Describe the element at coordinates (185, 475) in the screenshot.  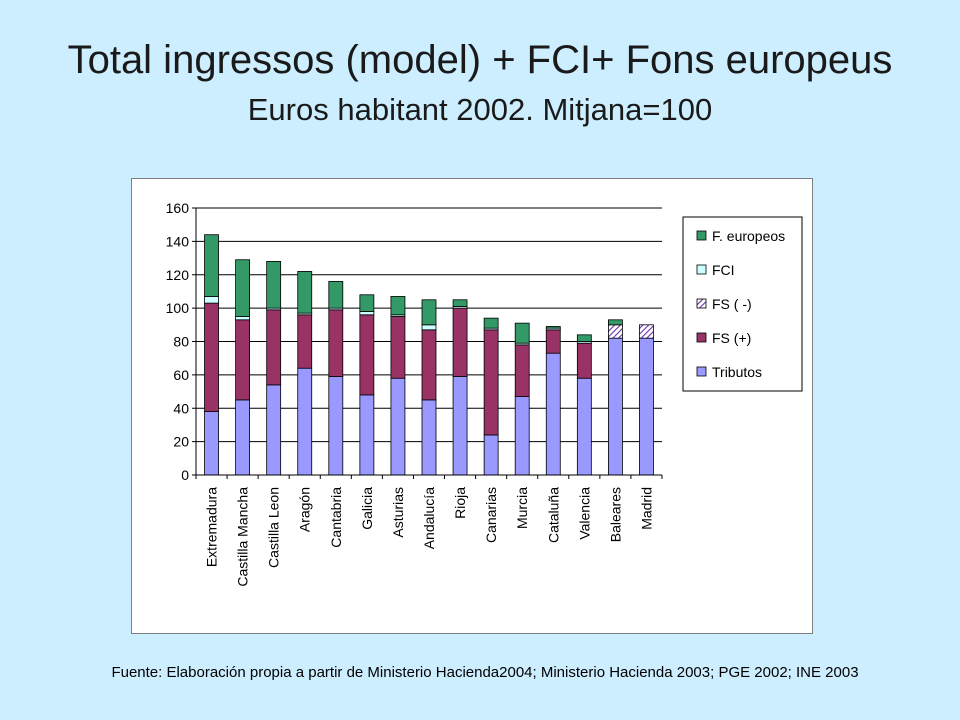
I see `y-tick-label: 0` at that location.